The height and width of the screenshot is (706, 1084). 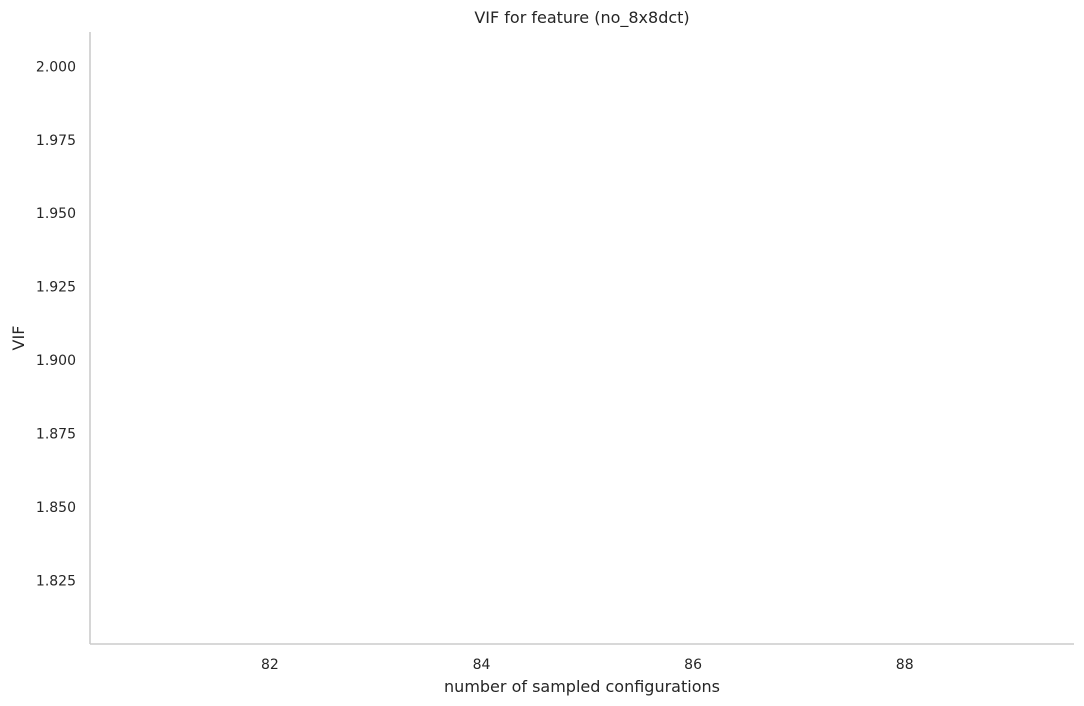 What do you see at coordinates (56, 434) in the screenshot?
I see `y-tick-label: 1.875` at bounding box center [56, 434].